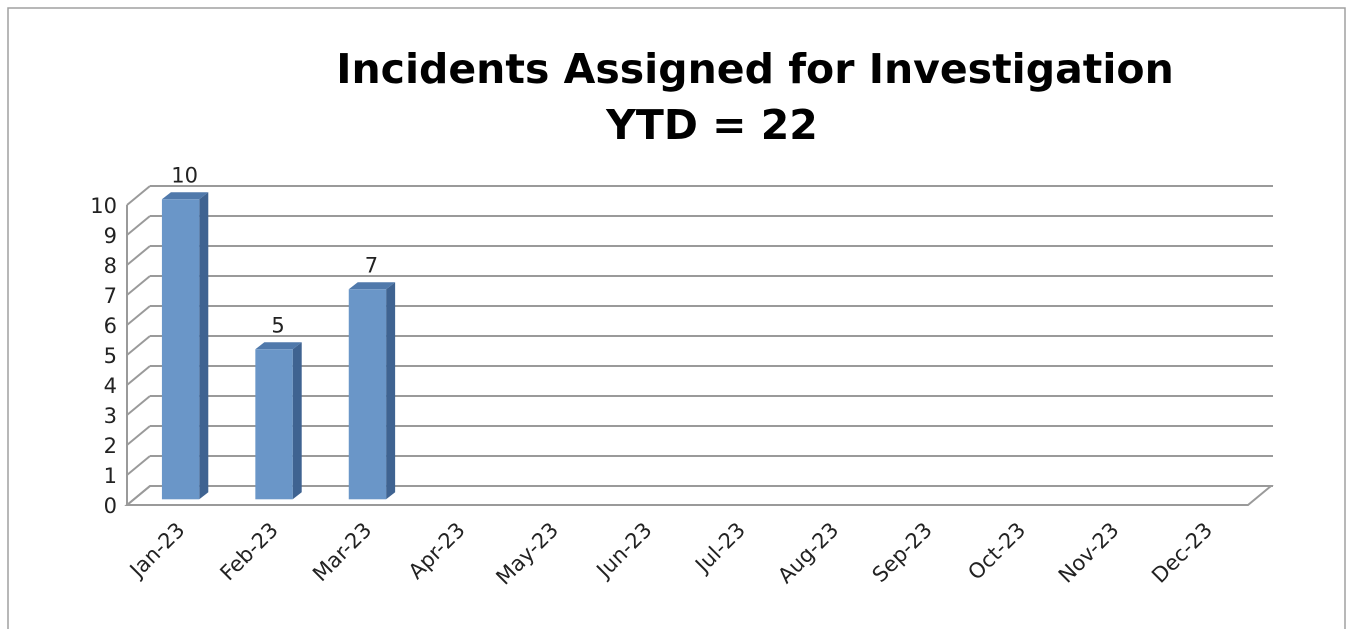 This screenshot has width=1353, height=629. What do you see at coordinates (902, 552) in the screenshot?
I see `x-tick-label: Sep-23` at bounding box center [902, 552].